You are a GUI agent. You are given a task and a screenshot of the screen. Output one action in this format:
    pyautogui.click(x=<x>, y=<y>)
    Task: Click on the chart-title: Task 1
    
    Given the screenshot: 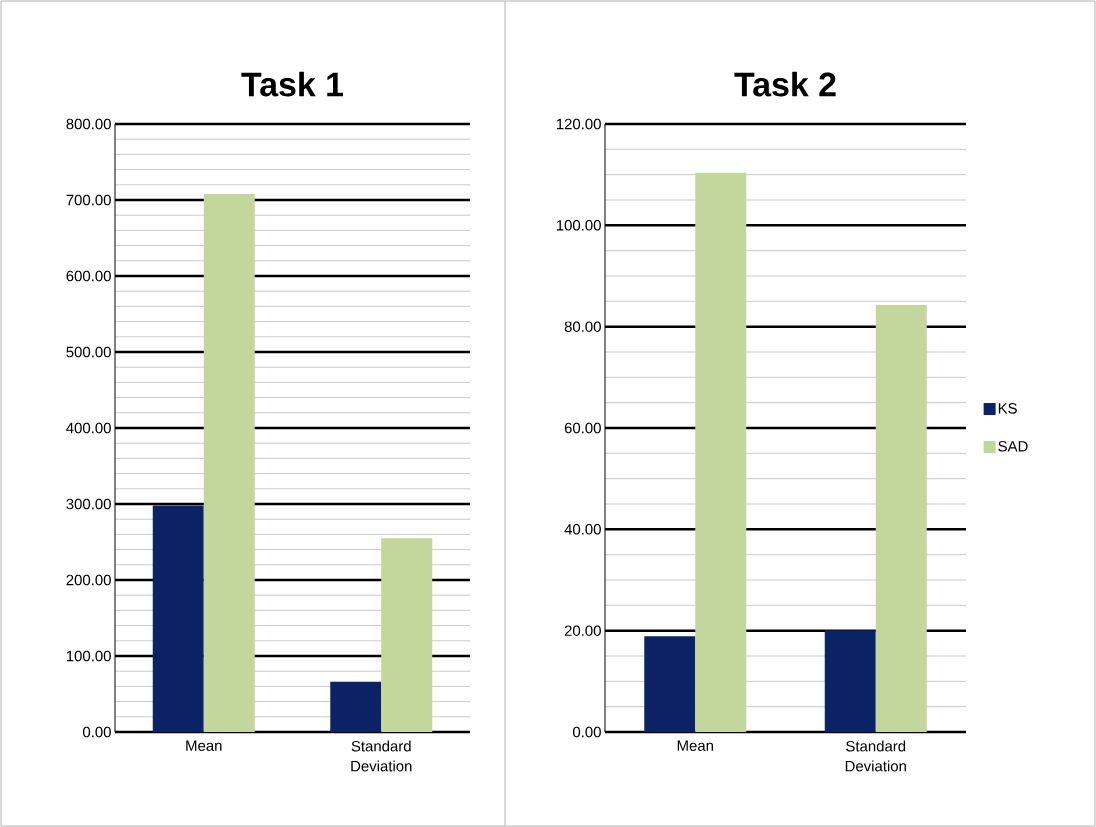 What is the action you would take?
    pyautogui.click(x=292, y=84)
    